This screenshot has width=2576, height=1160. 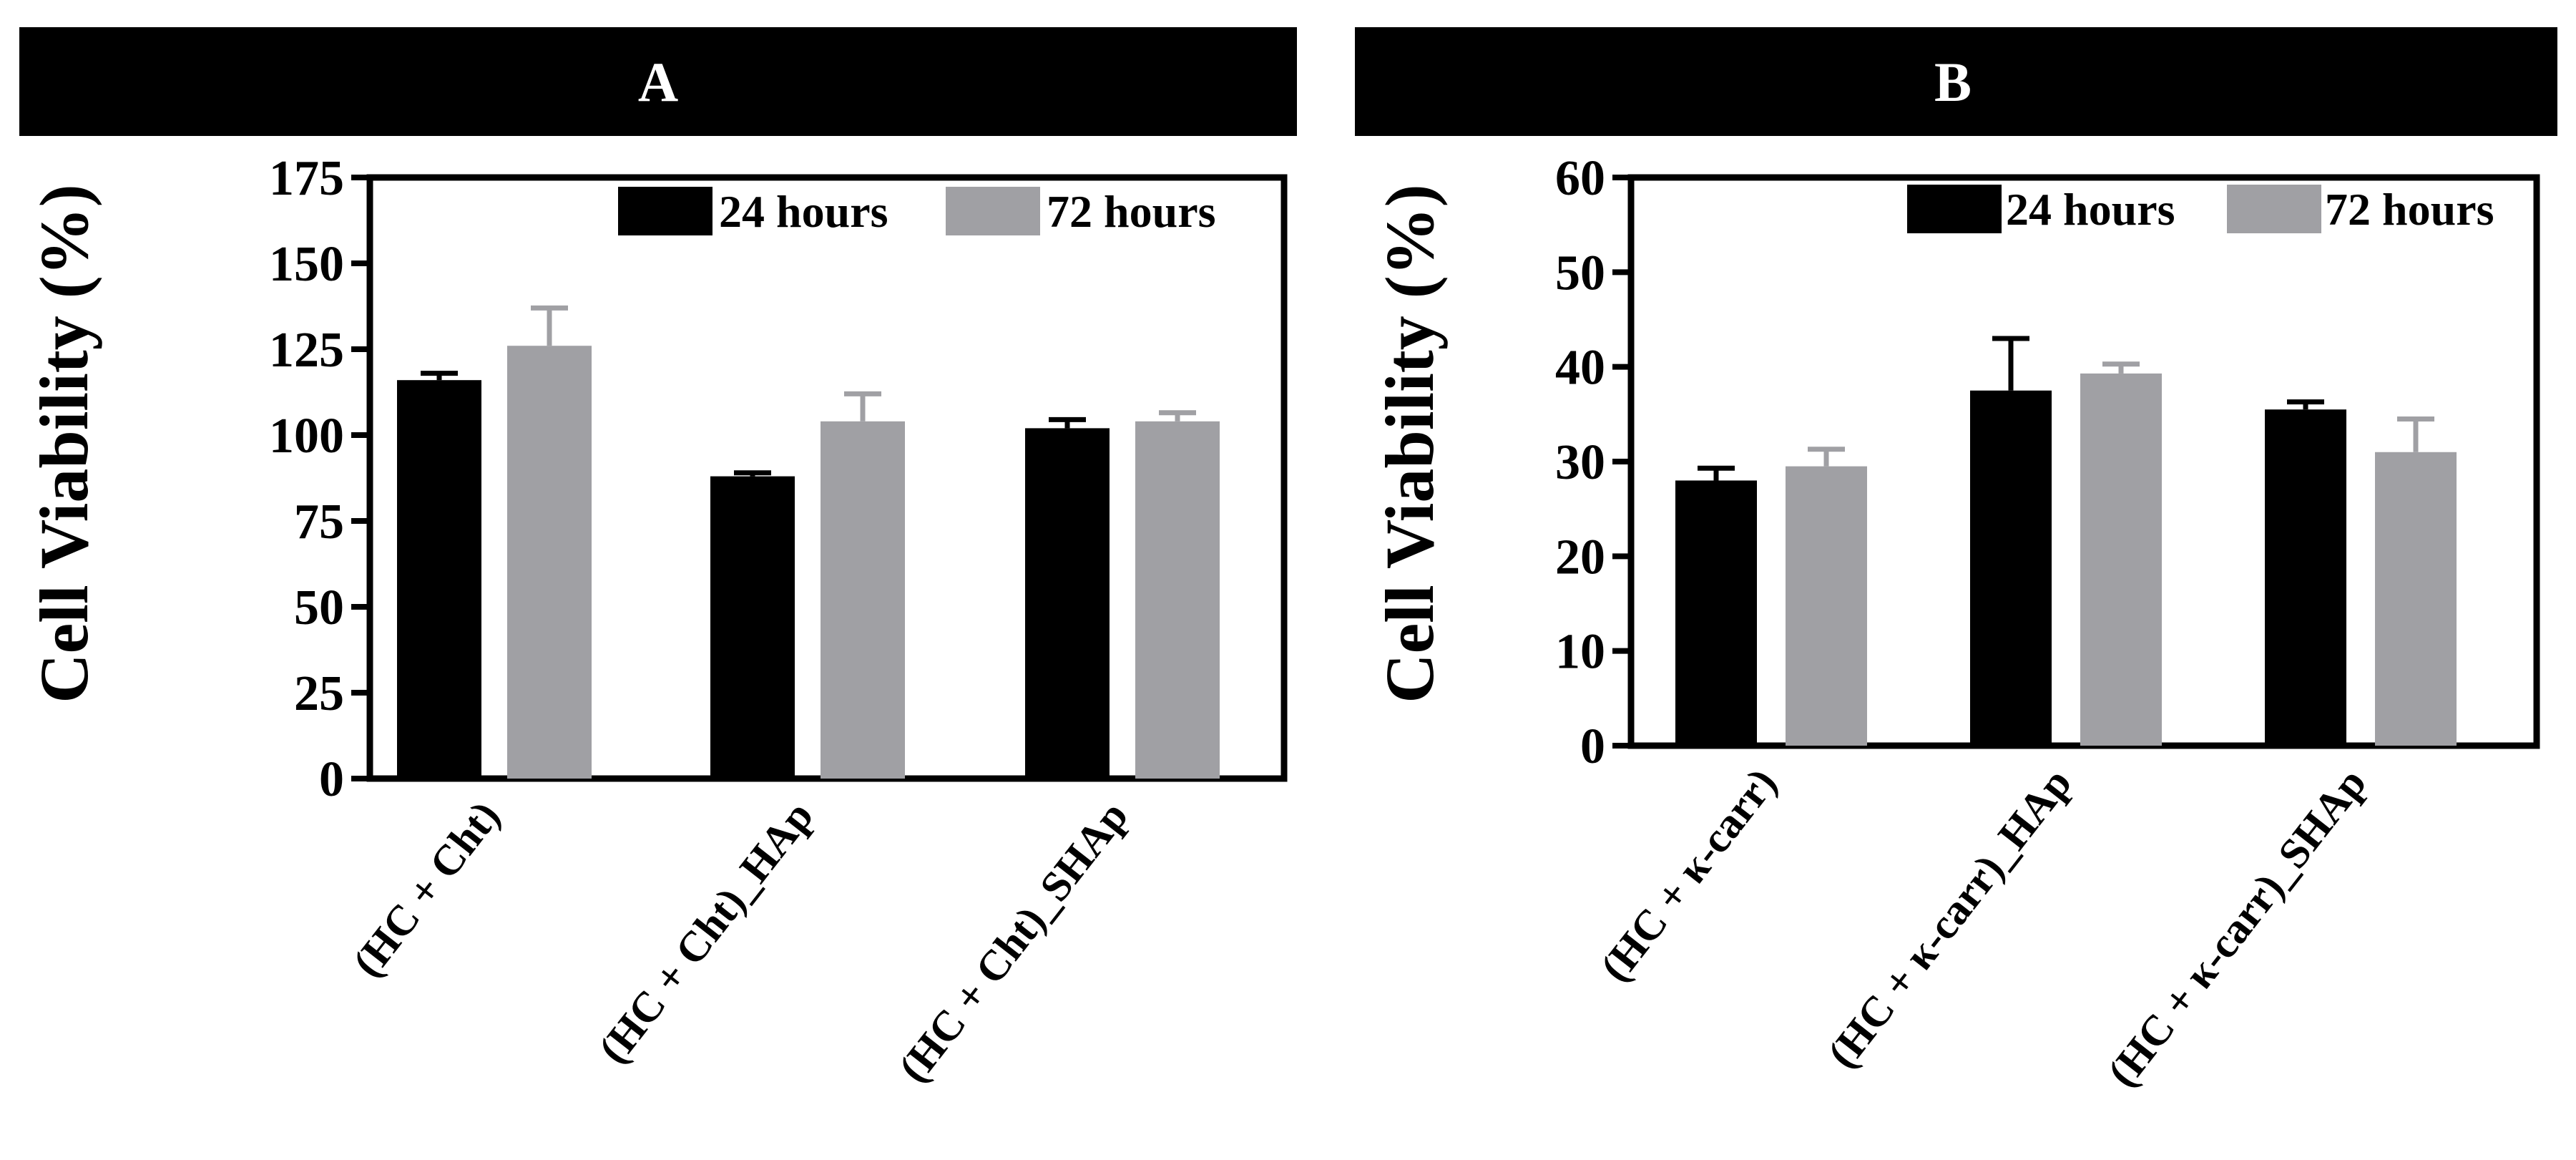 I want to click on y-tick-label: 175, so click(x=306, y=178).